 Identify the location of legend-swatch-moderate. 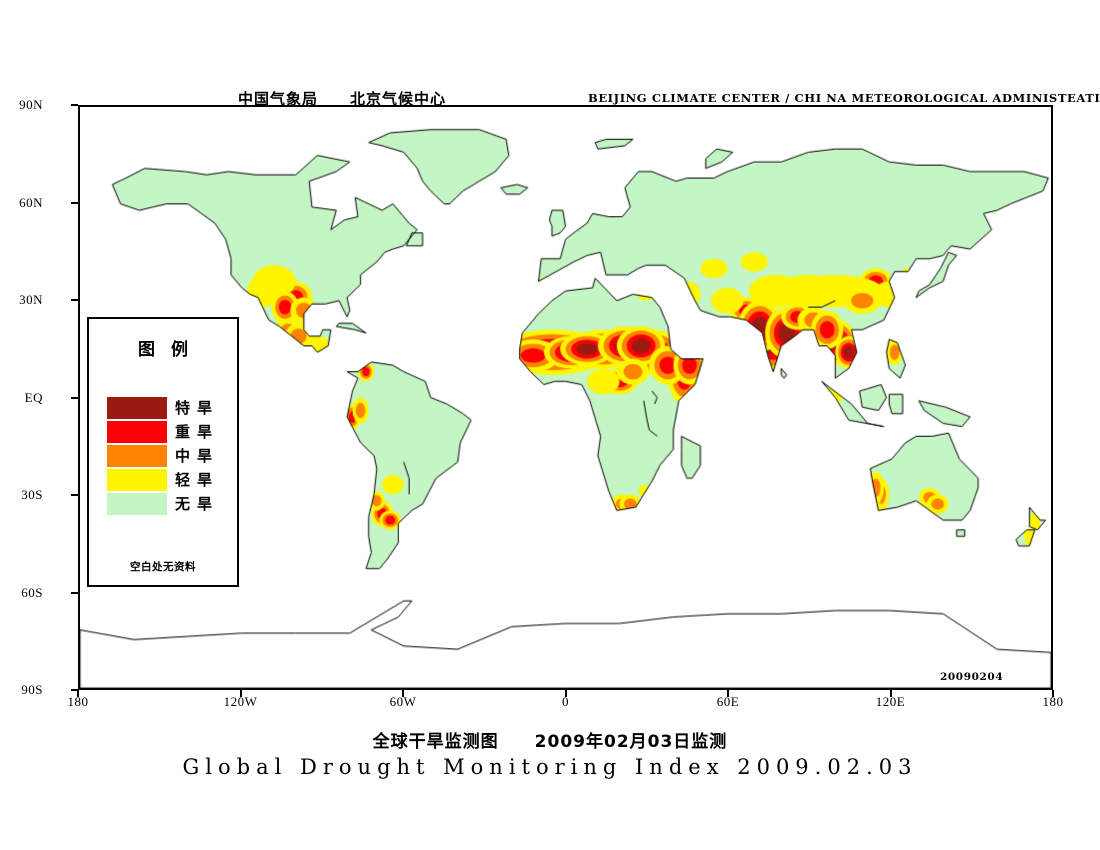
(137, 456).